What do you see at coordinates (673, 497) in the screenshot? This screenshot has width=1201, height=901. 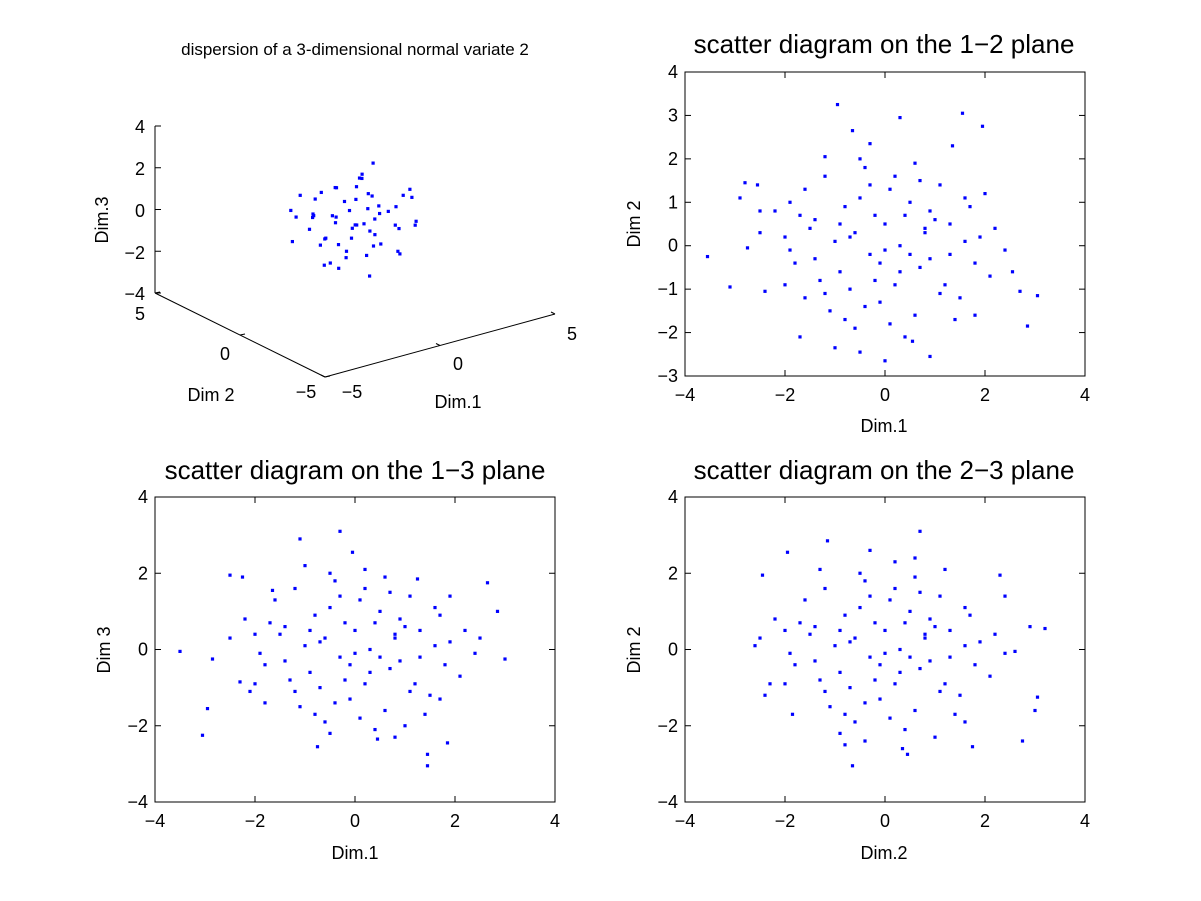 I see `y-tick-label: 4` at bounding box center [673, 497].